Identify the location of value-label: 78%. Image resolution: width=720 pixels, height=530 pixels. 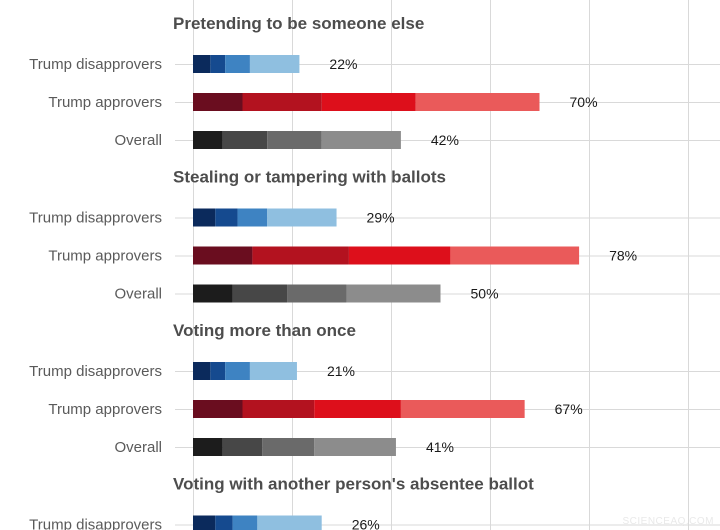
(623, 256).